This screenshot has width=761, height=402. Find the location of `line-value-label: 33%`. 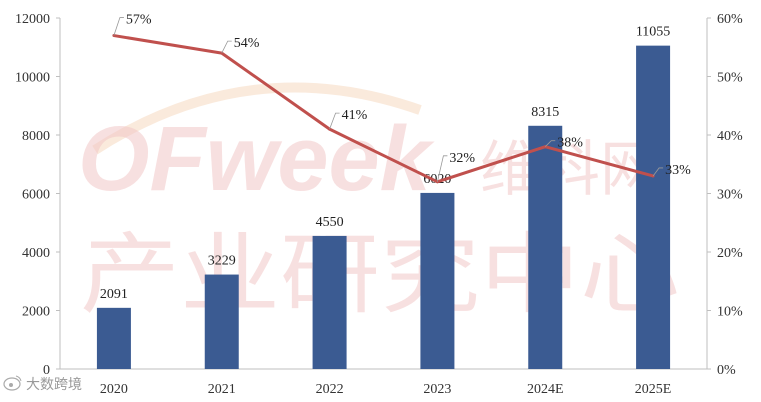

line-value-label: 33% is located at coordinates (678, 170).